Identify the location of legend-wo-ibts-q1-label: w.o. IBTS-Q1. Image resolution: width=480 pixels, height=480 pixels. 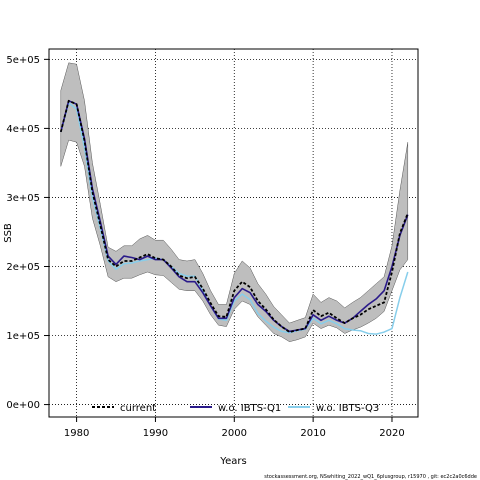
(249, 408).